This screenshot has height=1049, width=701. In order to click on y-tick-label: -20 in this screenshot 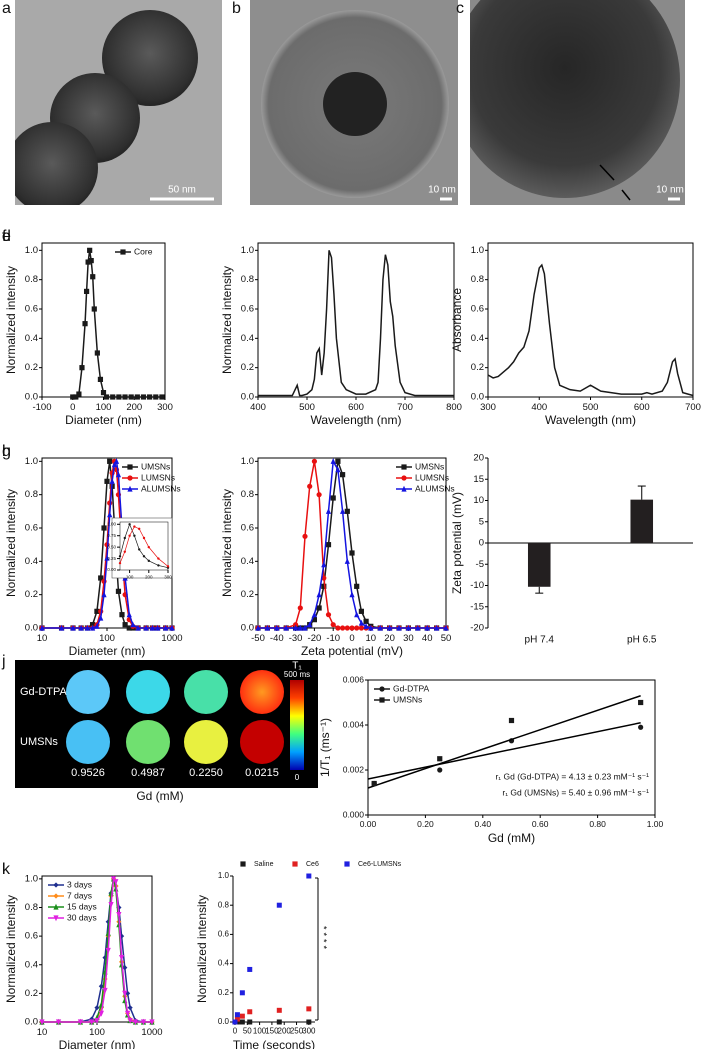, I will do `click(477, 628)`.